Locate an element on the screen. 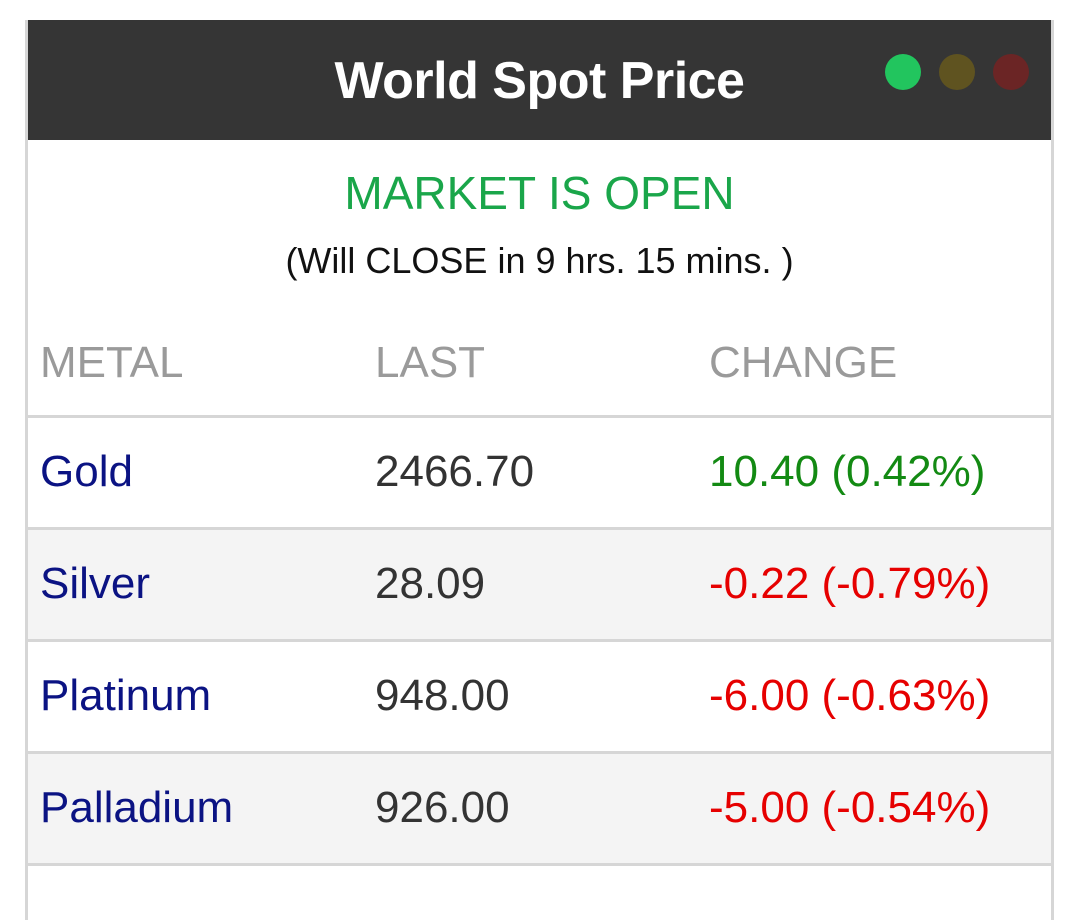  price-change: 10.40 (0.42%) is located at coordinates (847, 471).